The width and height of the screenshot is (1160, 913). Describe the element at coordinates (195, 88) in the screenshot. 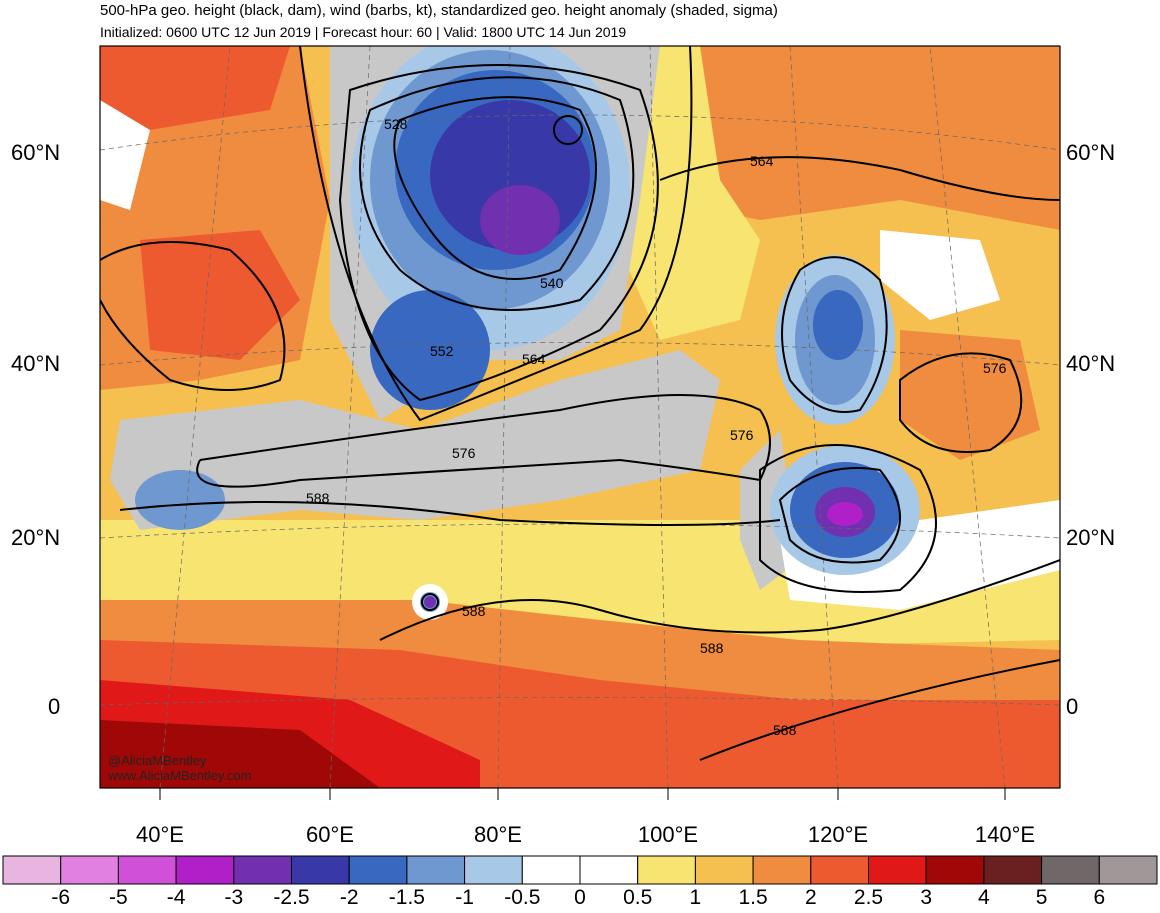

I see `anomaly-north-red` at that location.